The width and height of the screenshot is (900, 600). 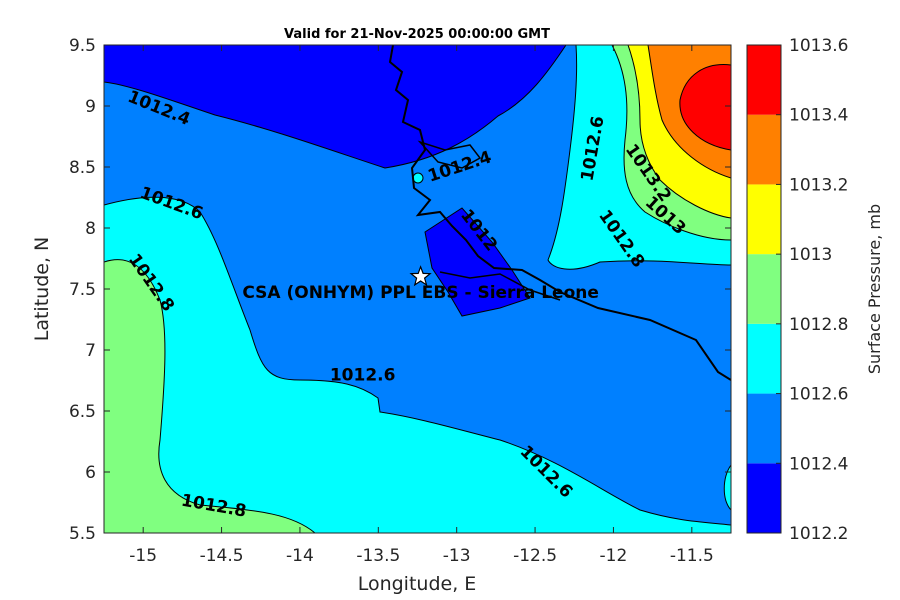 What do you see at coordinates (210, 396) in the screenshot?
I see `fill-band-1012-8-sw` at bounding box center [210, 396].